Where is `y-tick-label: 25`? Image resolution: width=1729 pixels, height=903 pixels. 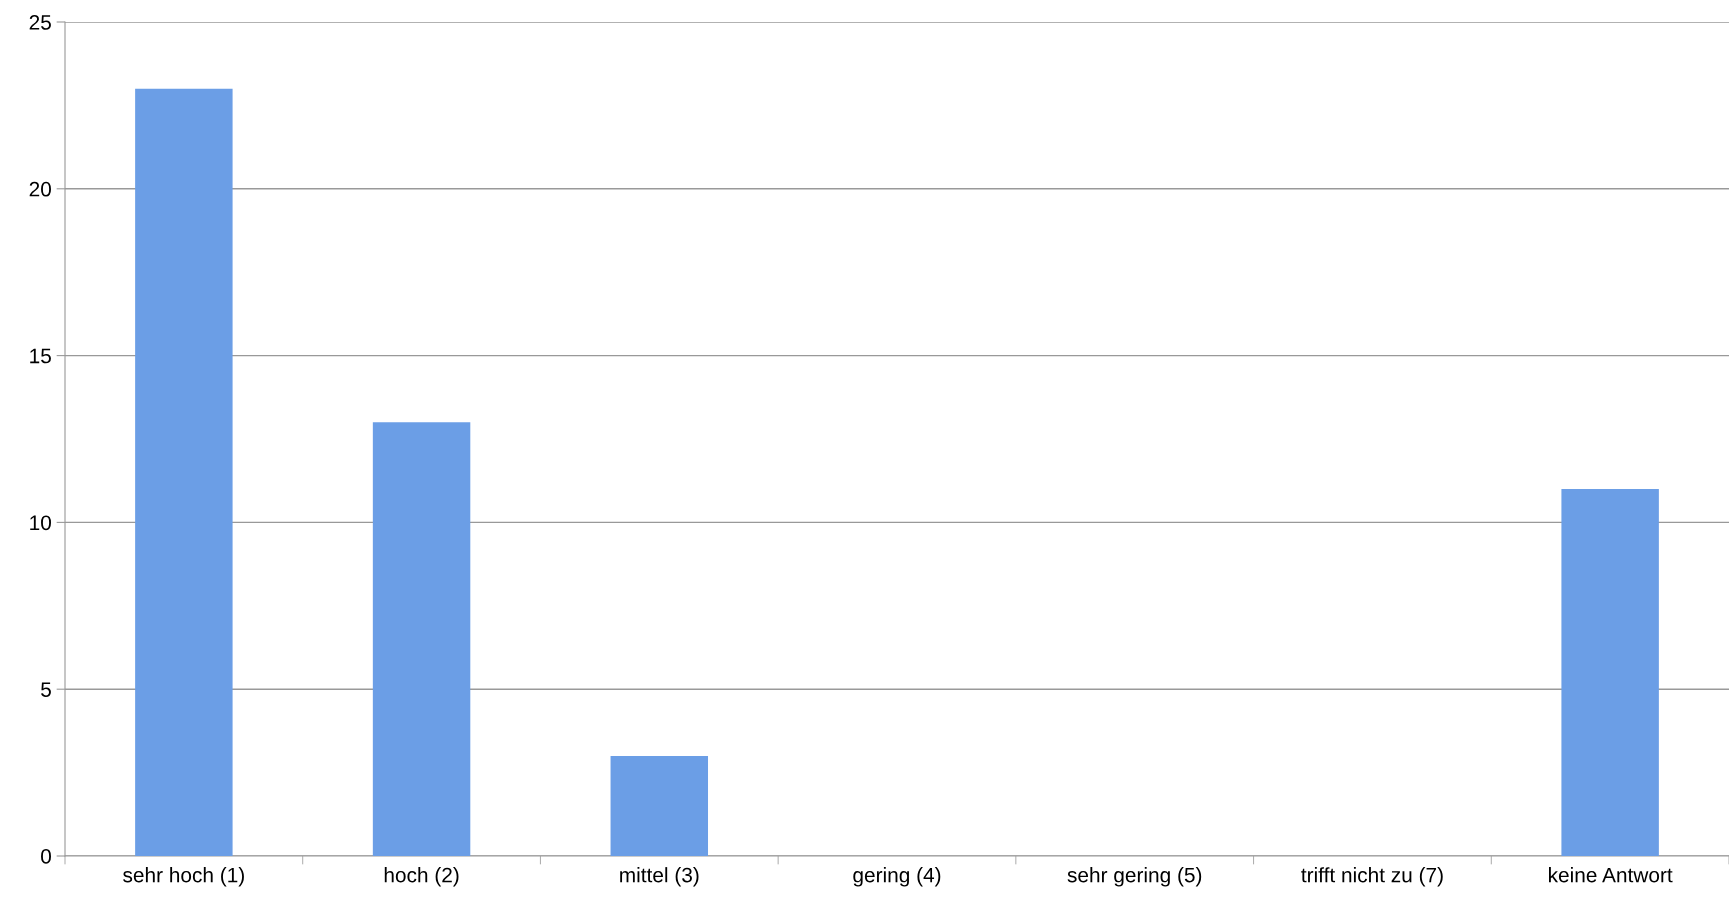 y-tick-label: 25 is located at coordinates (40, 22).